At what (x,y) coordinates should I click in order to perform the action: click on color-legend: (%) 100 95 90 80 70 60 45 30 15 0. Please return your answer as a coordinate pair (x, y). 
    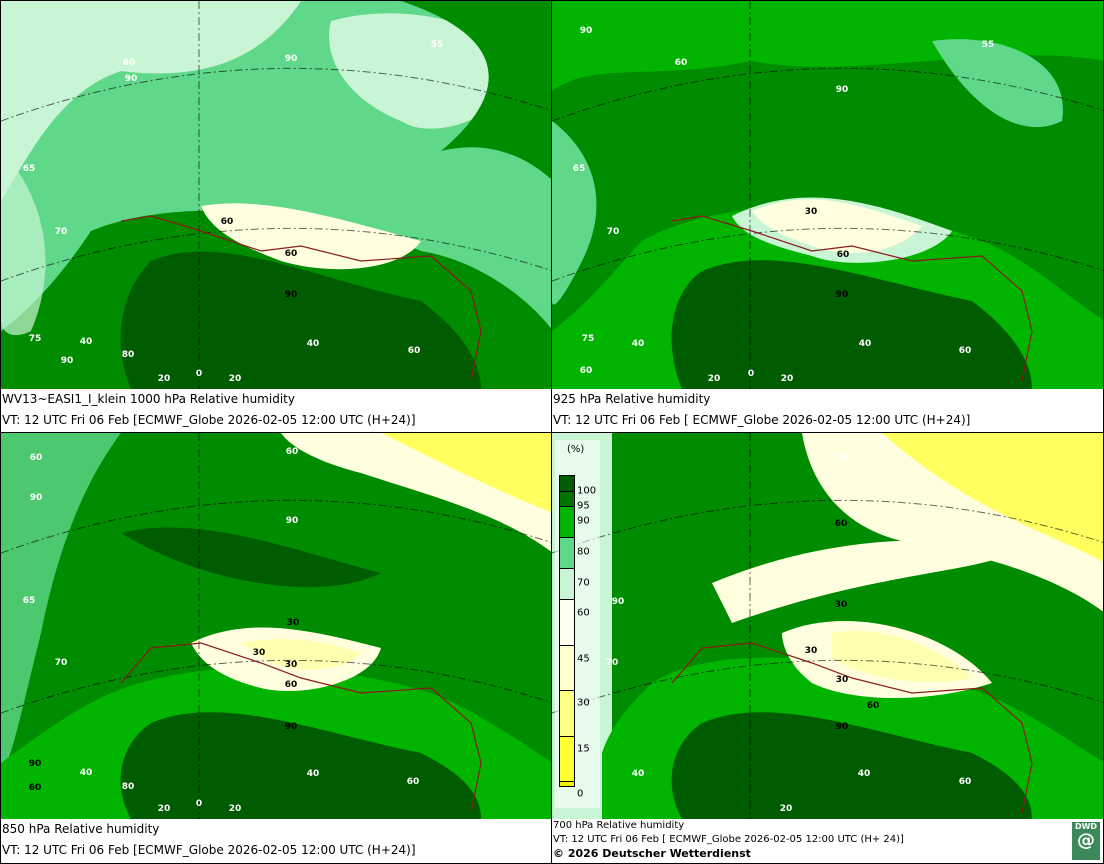
    Looking at the image, I should click on (577, 624).